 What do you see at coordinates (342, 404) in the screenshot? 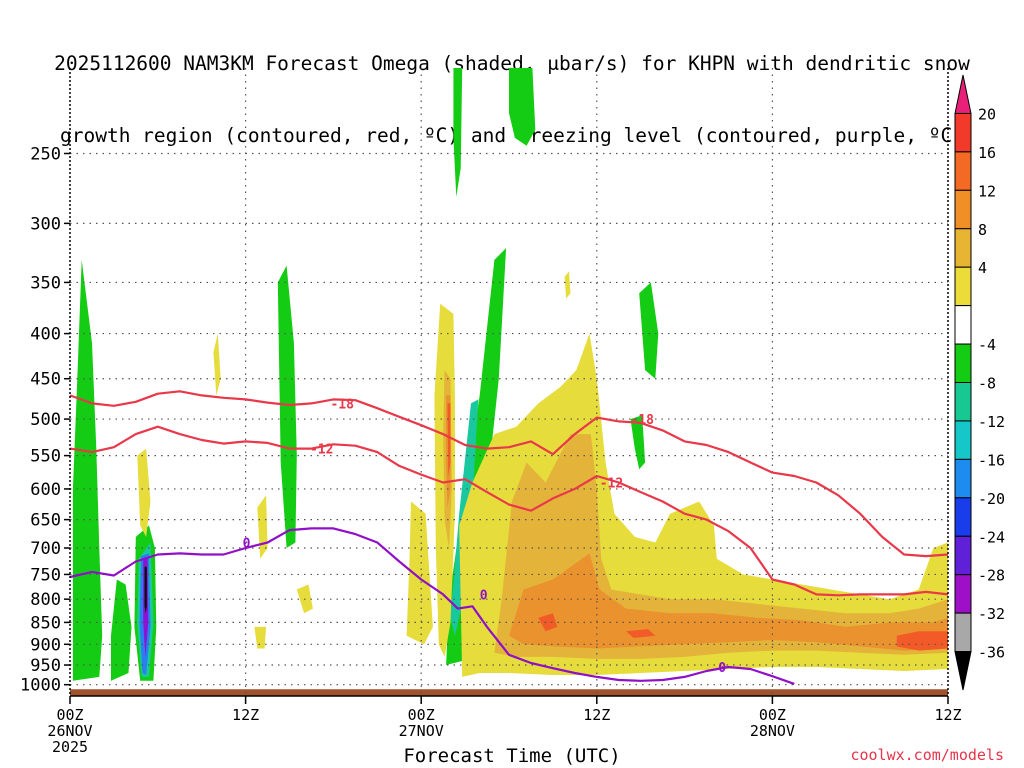
I see `contour-label-0-0: -18` at bounding box center [342, 404].